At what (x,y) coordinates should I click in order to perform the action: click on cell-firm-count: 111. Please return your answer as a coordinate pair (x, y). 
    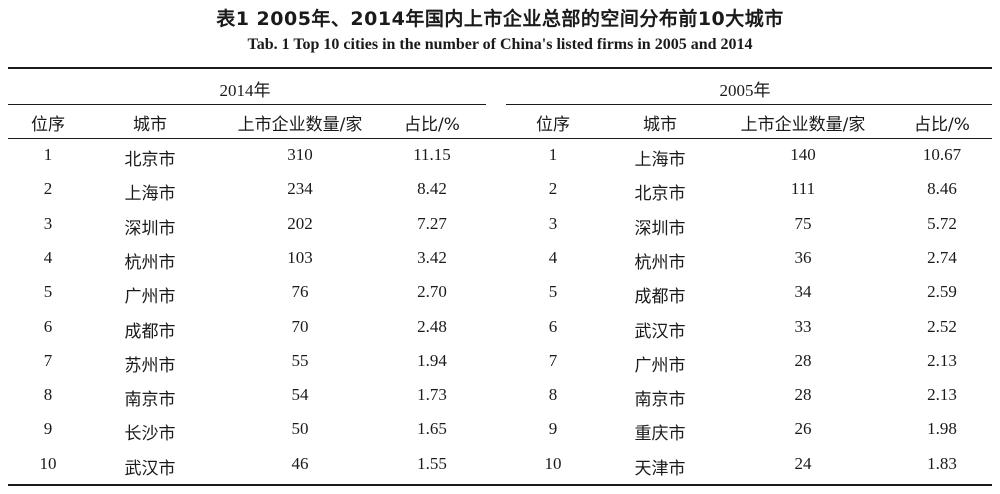
    Looking at the image, I should click on (803, 188).